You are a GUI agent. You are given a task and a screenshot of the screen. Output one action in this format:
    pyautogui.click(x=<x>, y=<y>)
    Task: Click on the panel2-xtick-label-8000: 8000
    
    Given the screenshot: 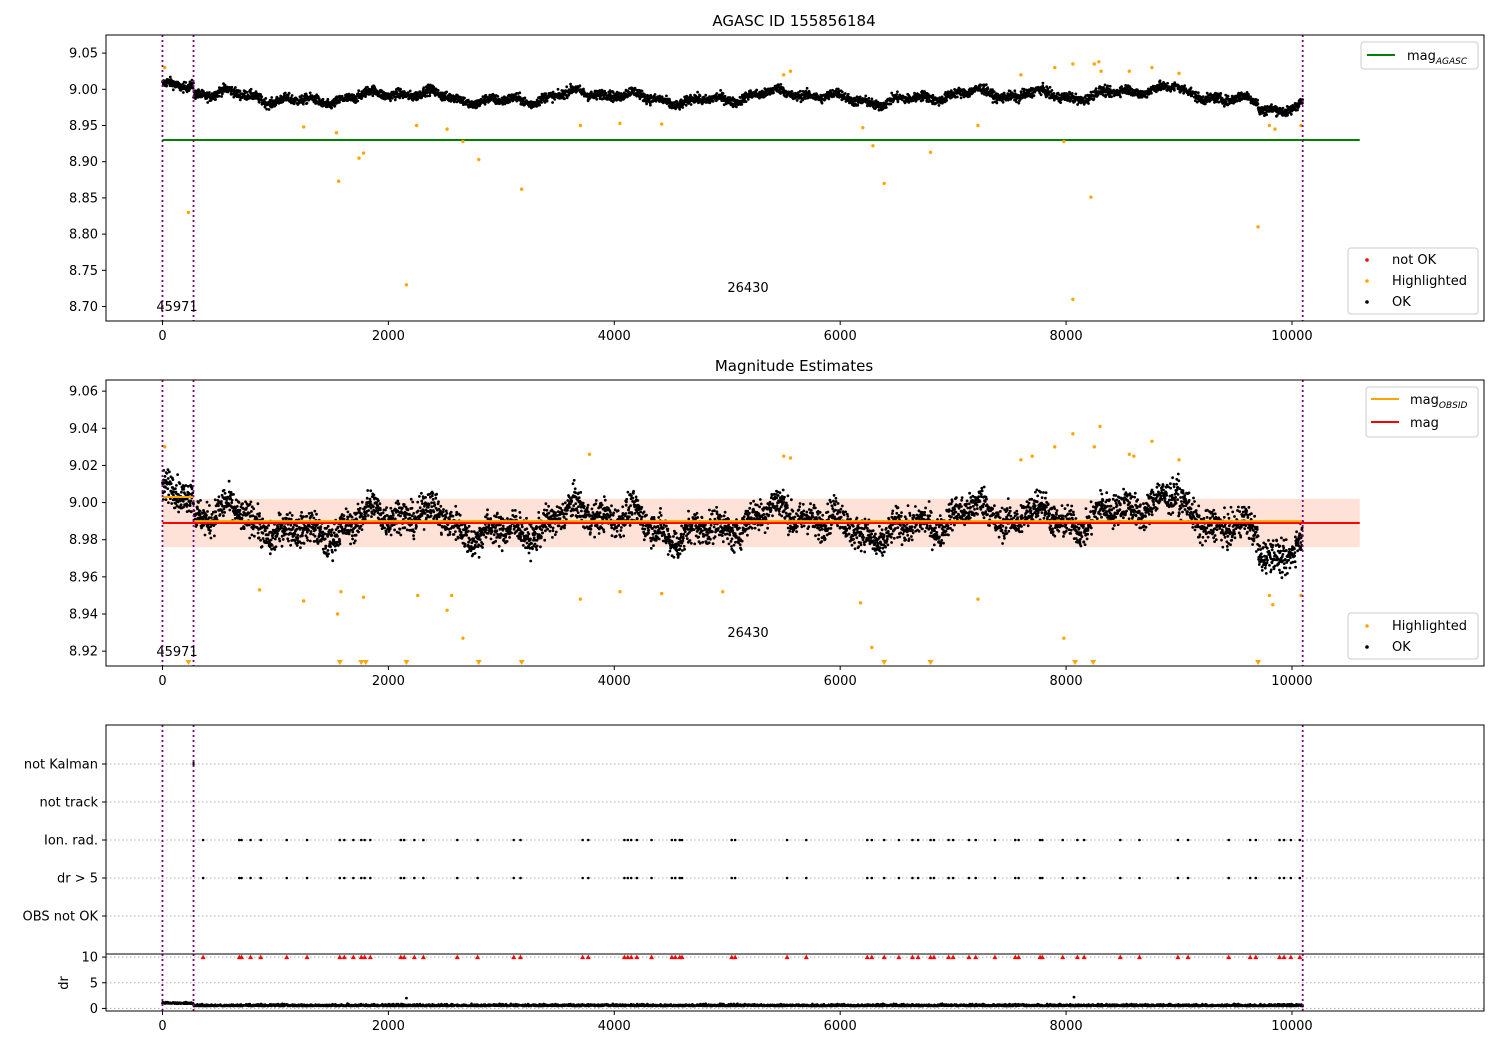 What is the action you would take?
    pyautogui.click(x=1066, y=681)
    